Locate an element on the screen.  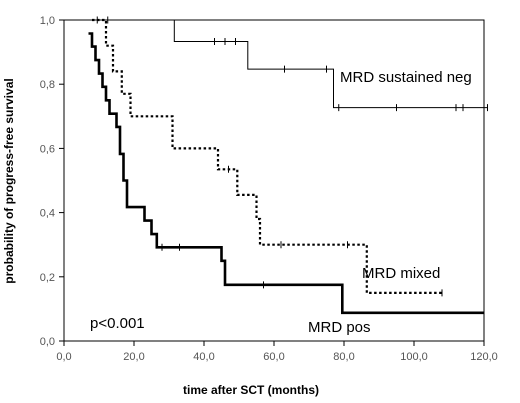
x-tick-label: 80,0 is located at coordinates (343, 357).